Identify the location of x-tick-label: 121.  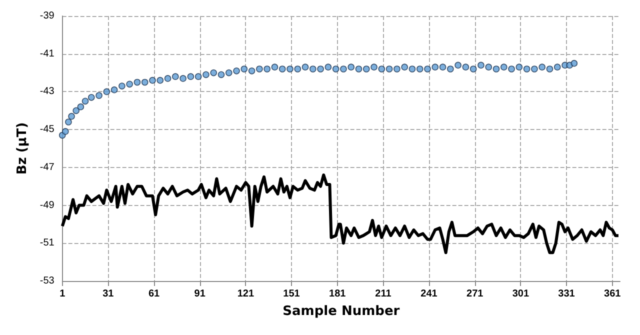
(245, 294).